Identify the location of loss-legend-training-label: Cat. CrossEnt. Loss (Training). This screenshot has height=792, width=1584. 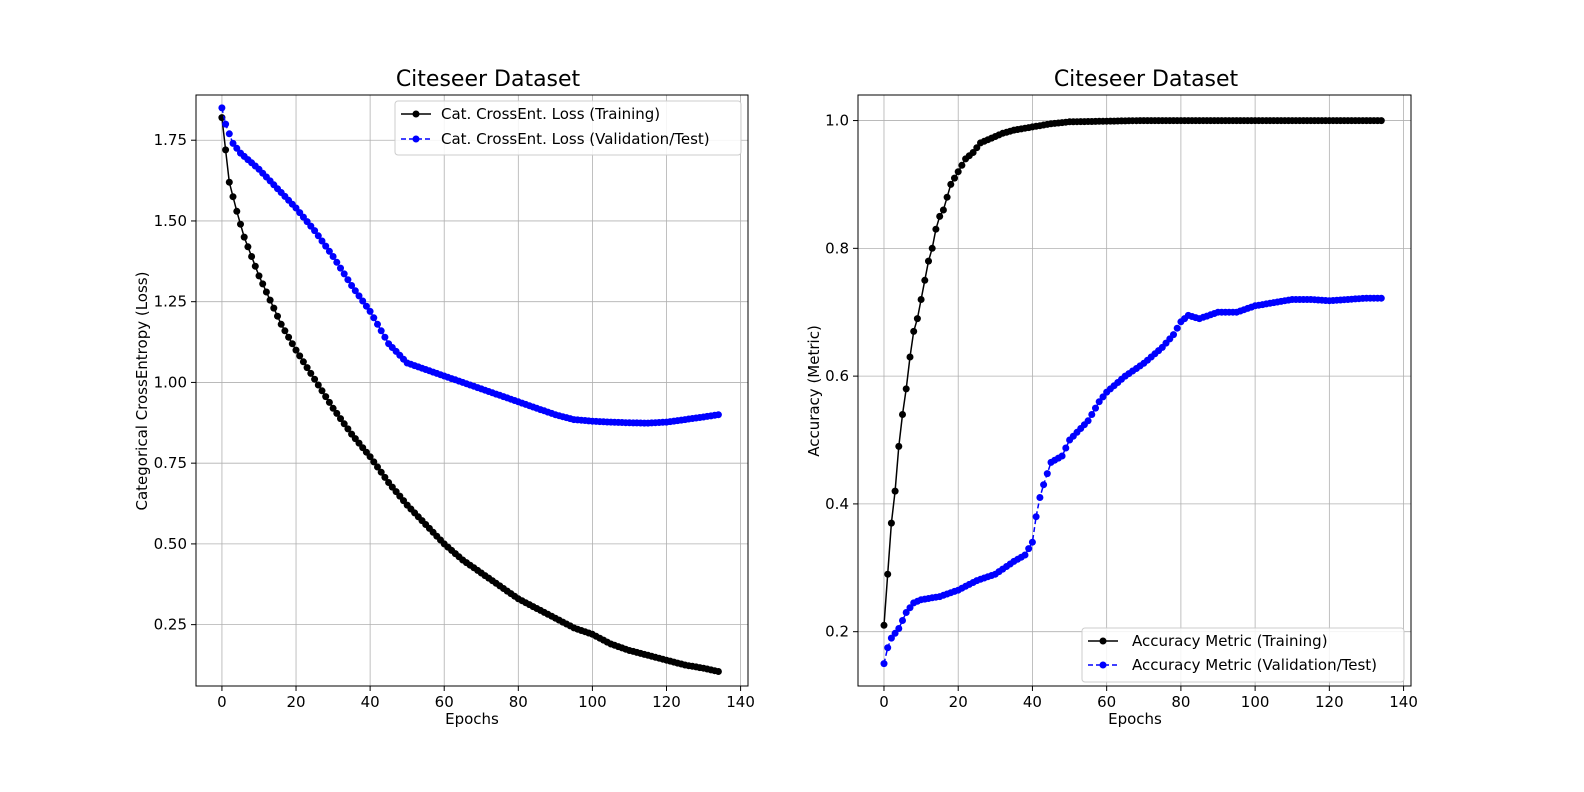
(550, 114).